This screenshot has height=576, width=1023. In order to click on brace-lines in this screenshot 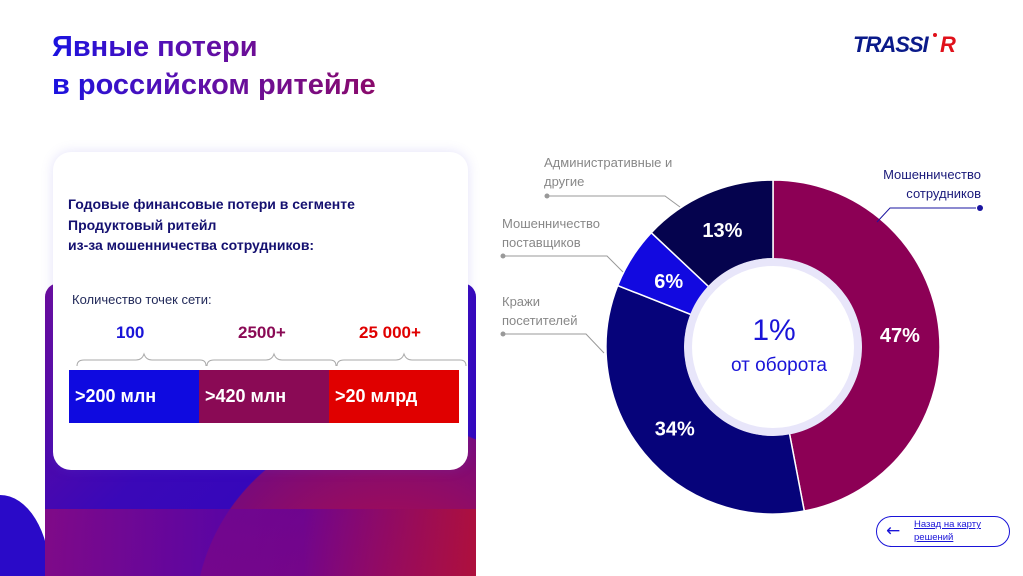, I will do `click(271, 359)`.